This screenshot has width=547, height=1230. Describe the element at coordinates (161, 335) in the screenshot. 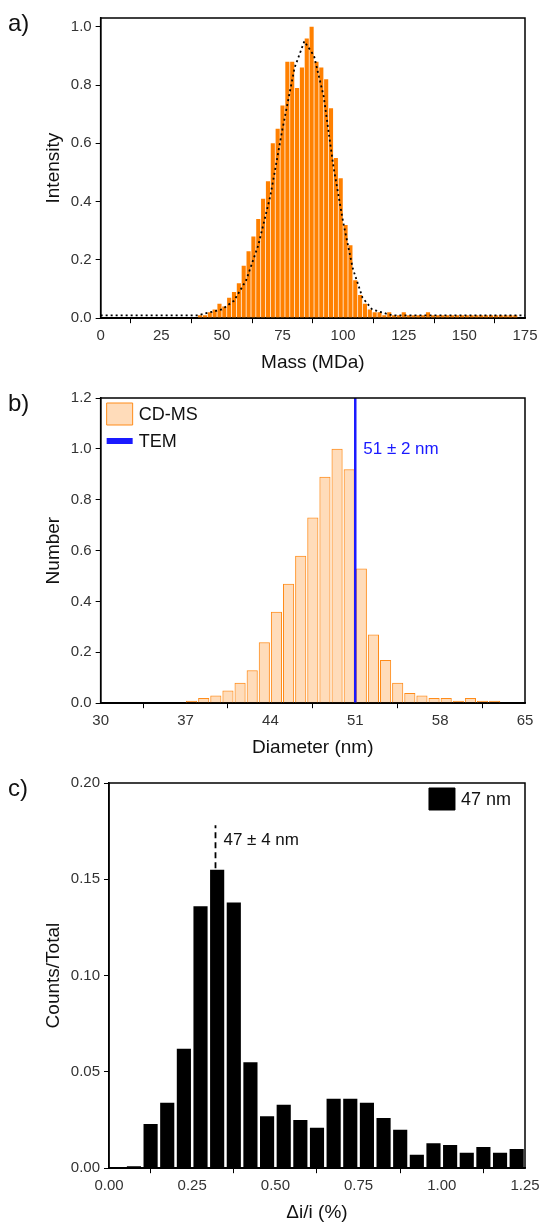

I see `x-tick-label: 25` at that location.